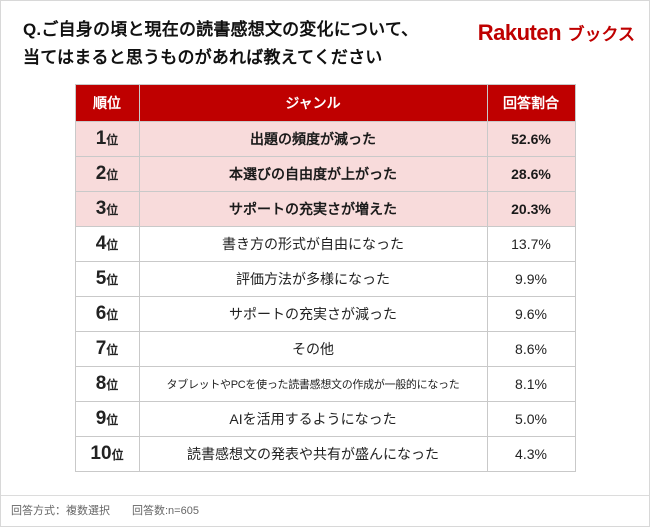 This screenshot has width=650, height=527. Describe the element at coordinates (107, 103) in the screenshot. I see `column-header-rank: 順位` at that location.